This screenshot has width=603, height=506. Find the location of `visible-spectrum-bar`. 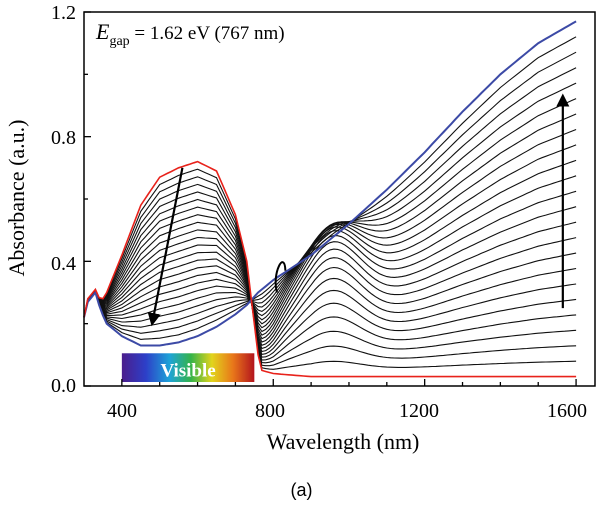

visible-spectrum-bar is located at coordinates (188, 367).